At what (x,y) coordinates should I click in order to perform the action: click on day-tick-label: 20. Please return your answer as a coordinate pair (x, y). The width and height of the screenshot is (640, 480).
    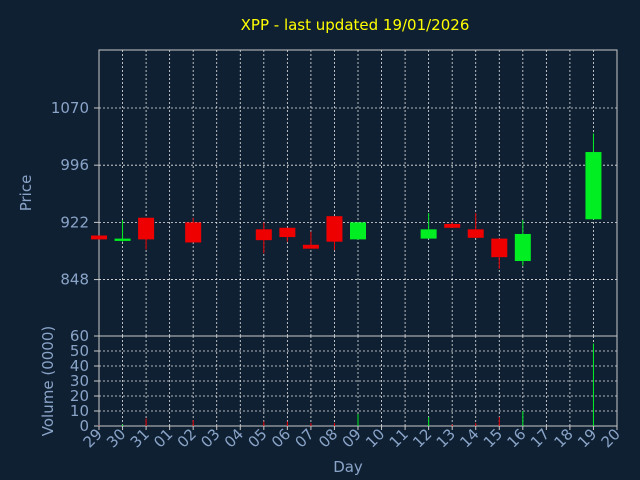
    Looking at the image, I should click on (611, 438).